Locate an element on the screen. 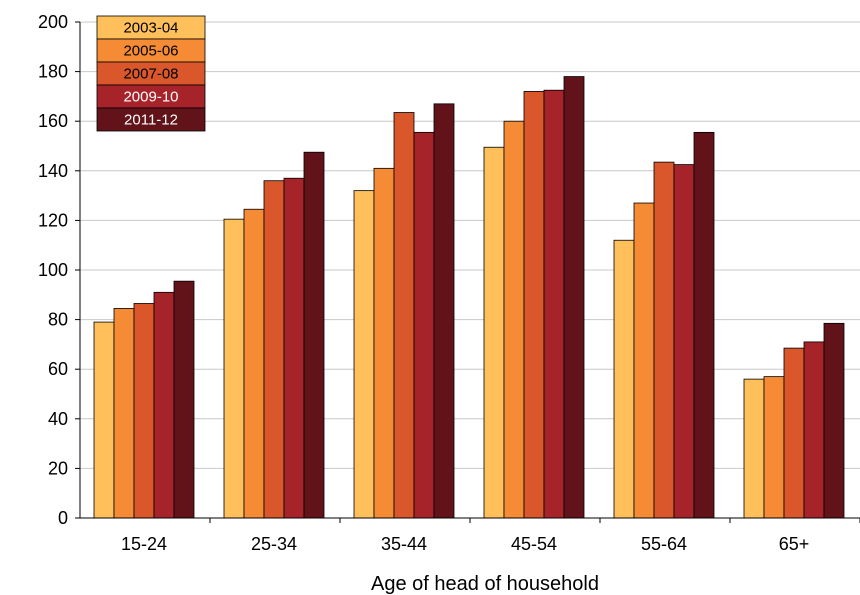  x-axis-title: Age of head of household is located at coordinates (485, 584).